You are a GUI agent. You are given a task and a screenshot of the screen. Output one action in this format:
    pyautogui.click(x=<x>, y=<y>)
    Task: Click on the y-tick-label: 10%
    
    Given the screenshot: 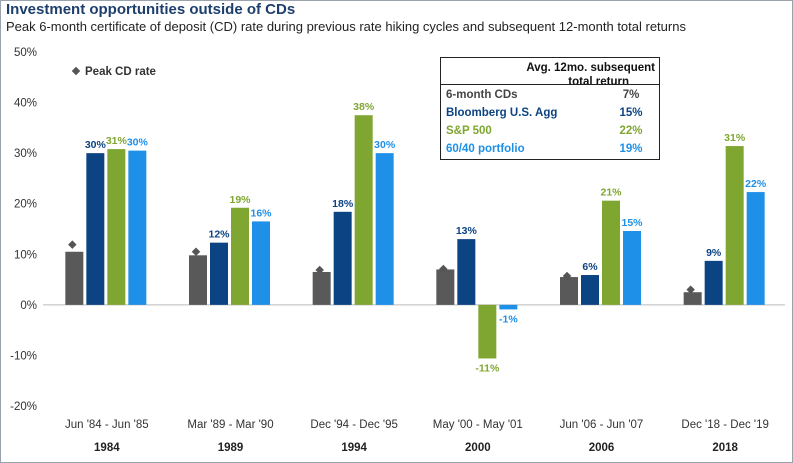 What is the action you would take?
    pyautogui.click(x=25, y=255)
    